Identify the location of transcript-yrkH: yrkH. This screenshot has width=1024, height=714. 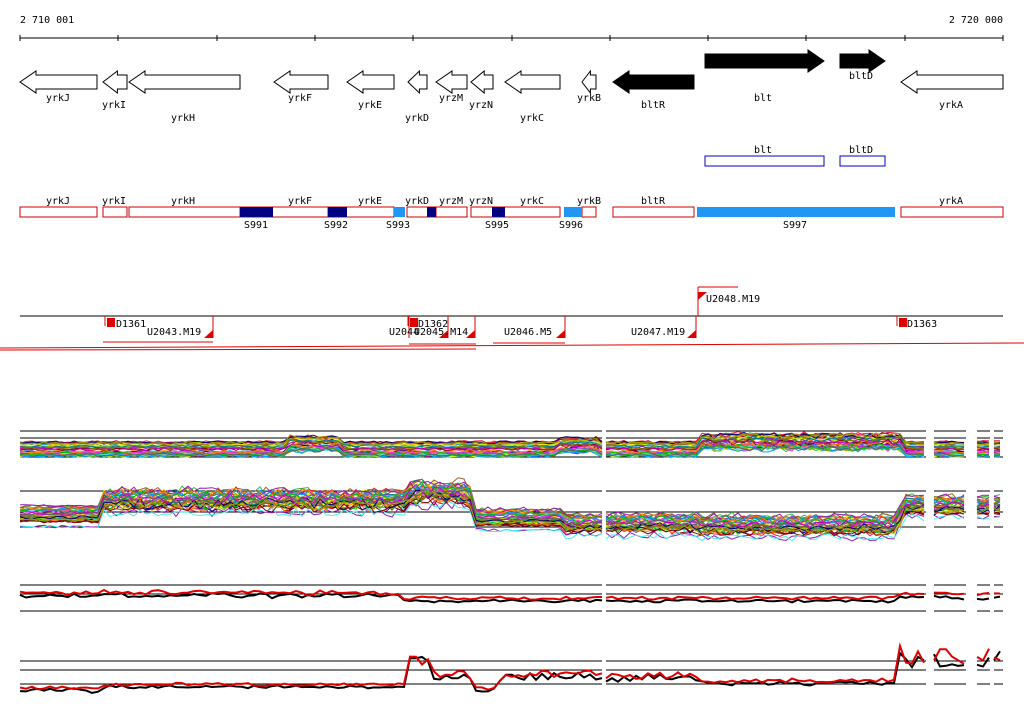
(184, 207).